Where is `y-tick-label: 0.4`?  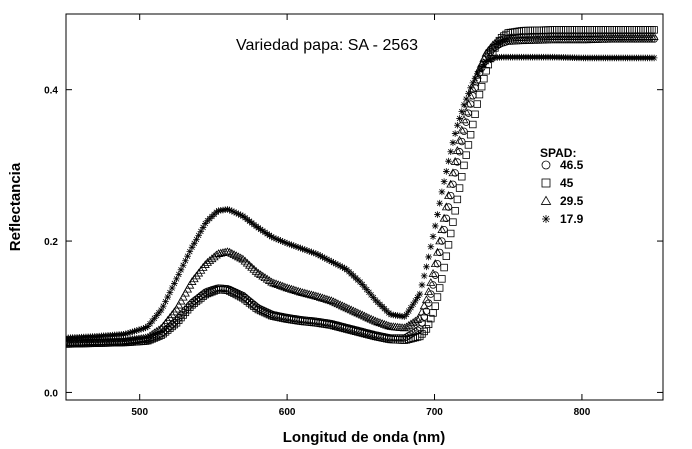 y-tick-label: 0.4 is located at coordinates (51, 91).